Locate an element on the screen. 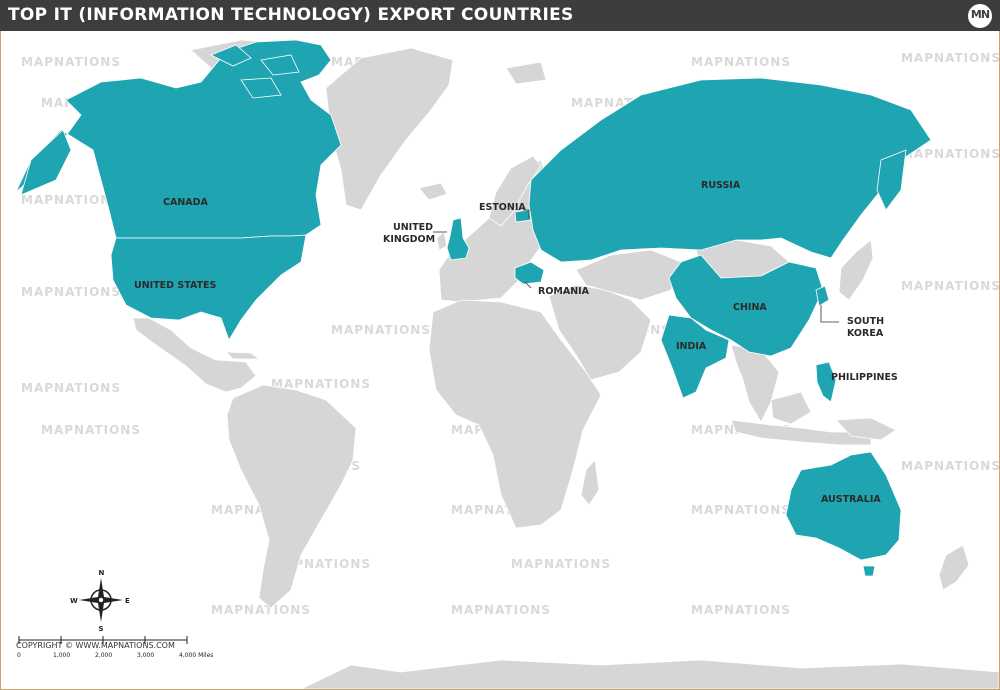 The height and width of the screenshot is (690, 1000). new-guinea is located at coordinates (866, 429).